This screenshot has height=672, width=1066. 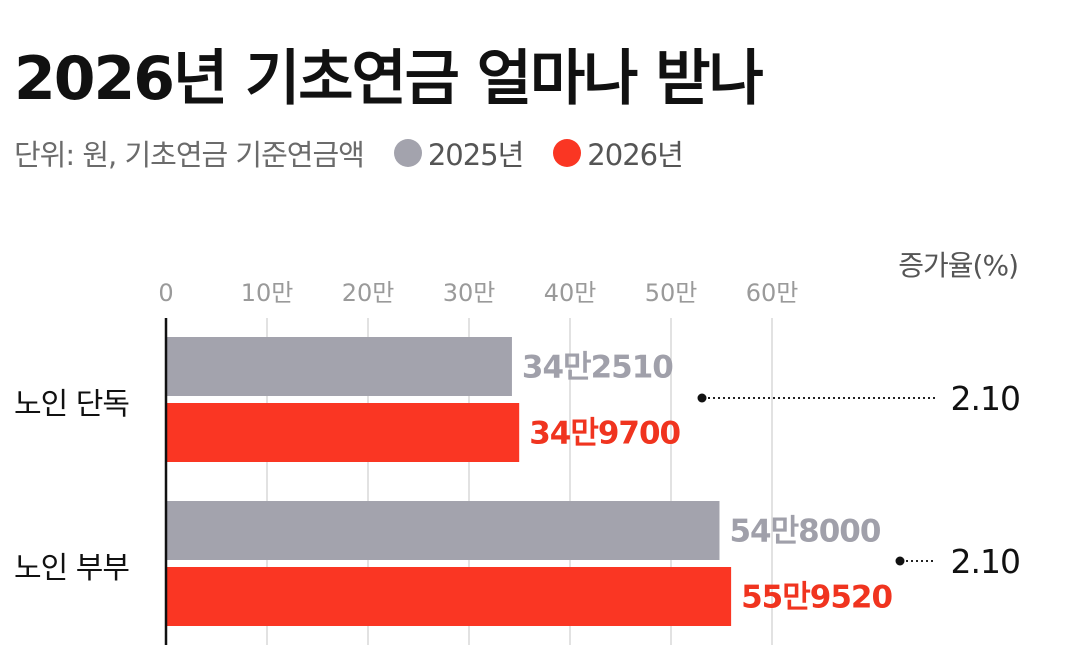 What do you see at coordinates (189, 155) in the screenshot?
I see `chart-subtitle: 단위: 원, 기초연금 기준연금액` at bounding box center [189, 155].